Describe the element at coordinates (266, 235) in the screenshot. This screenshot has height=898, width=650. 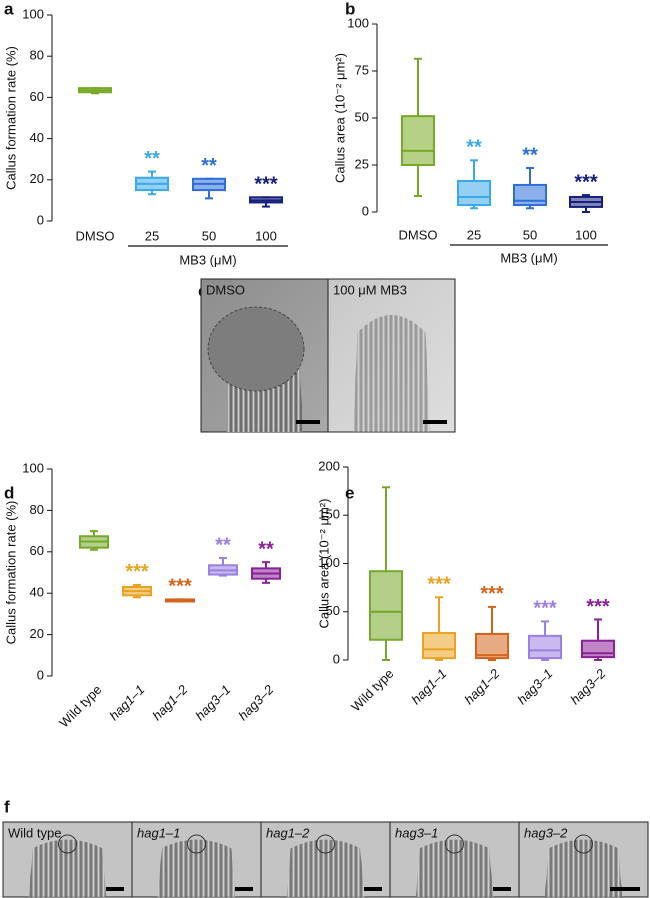
I see `x-tick-label: 100` at that location.